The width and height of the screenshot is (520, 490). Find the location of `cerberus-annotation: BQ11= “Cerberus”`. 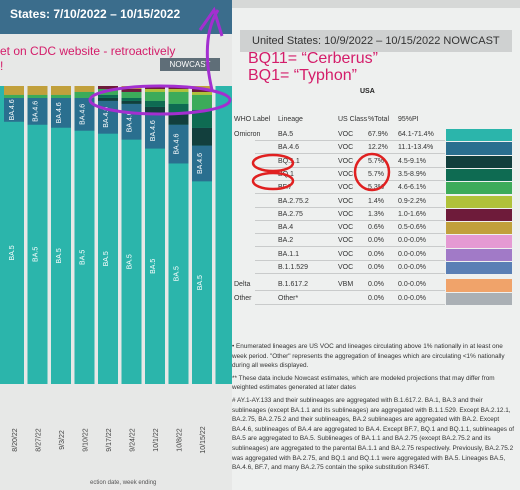

cerberus-annotation: BQ11= “Cerberus” is located at coordinates (313, 58).